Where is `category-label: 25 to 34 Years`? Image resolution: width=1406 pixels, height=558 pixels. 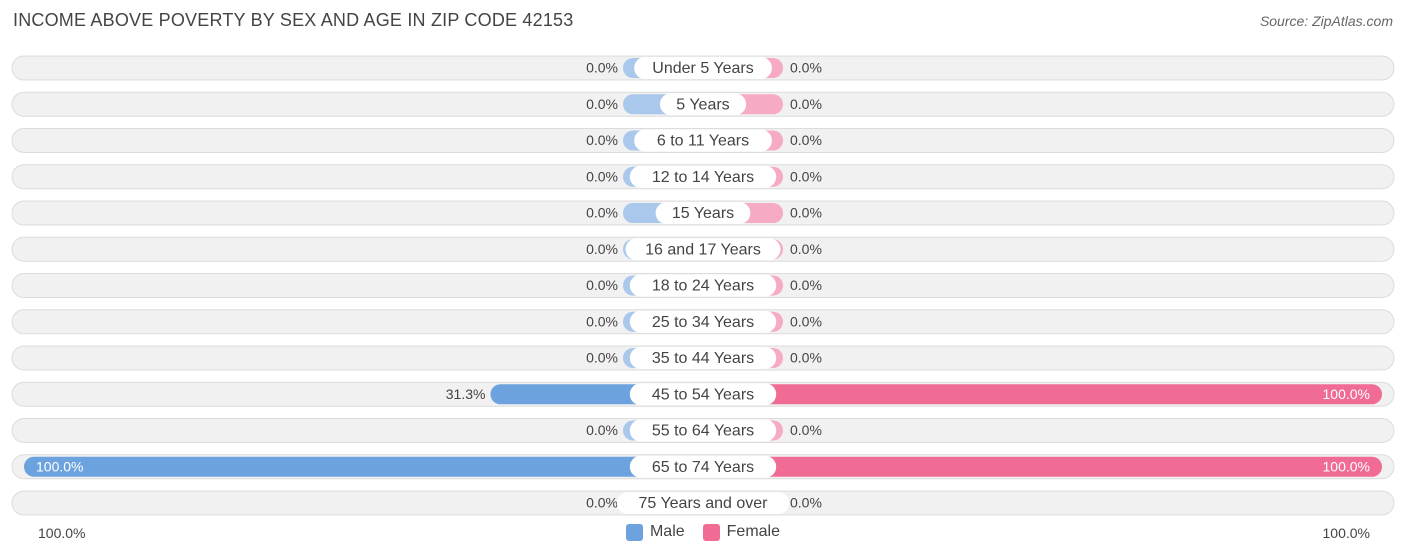
category-label: 25 to 34 Years is located at coordinates (703, 322).